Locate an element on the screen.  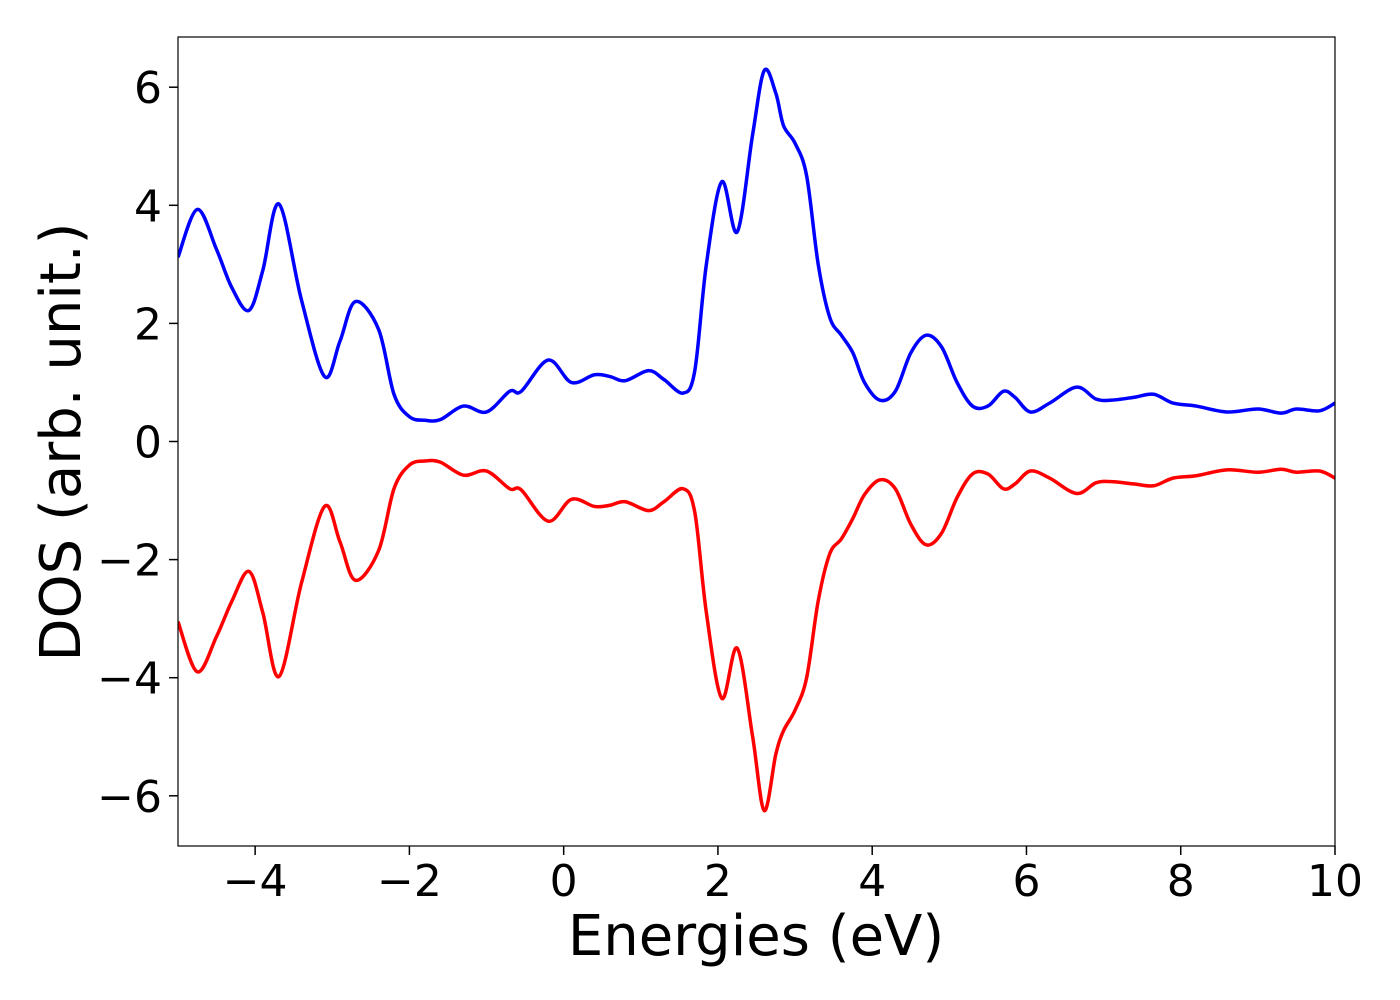
y-tick-label: 0 is located at coordinates (148, 443).